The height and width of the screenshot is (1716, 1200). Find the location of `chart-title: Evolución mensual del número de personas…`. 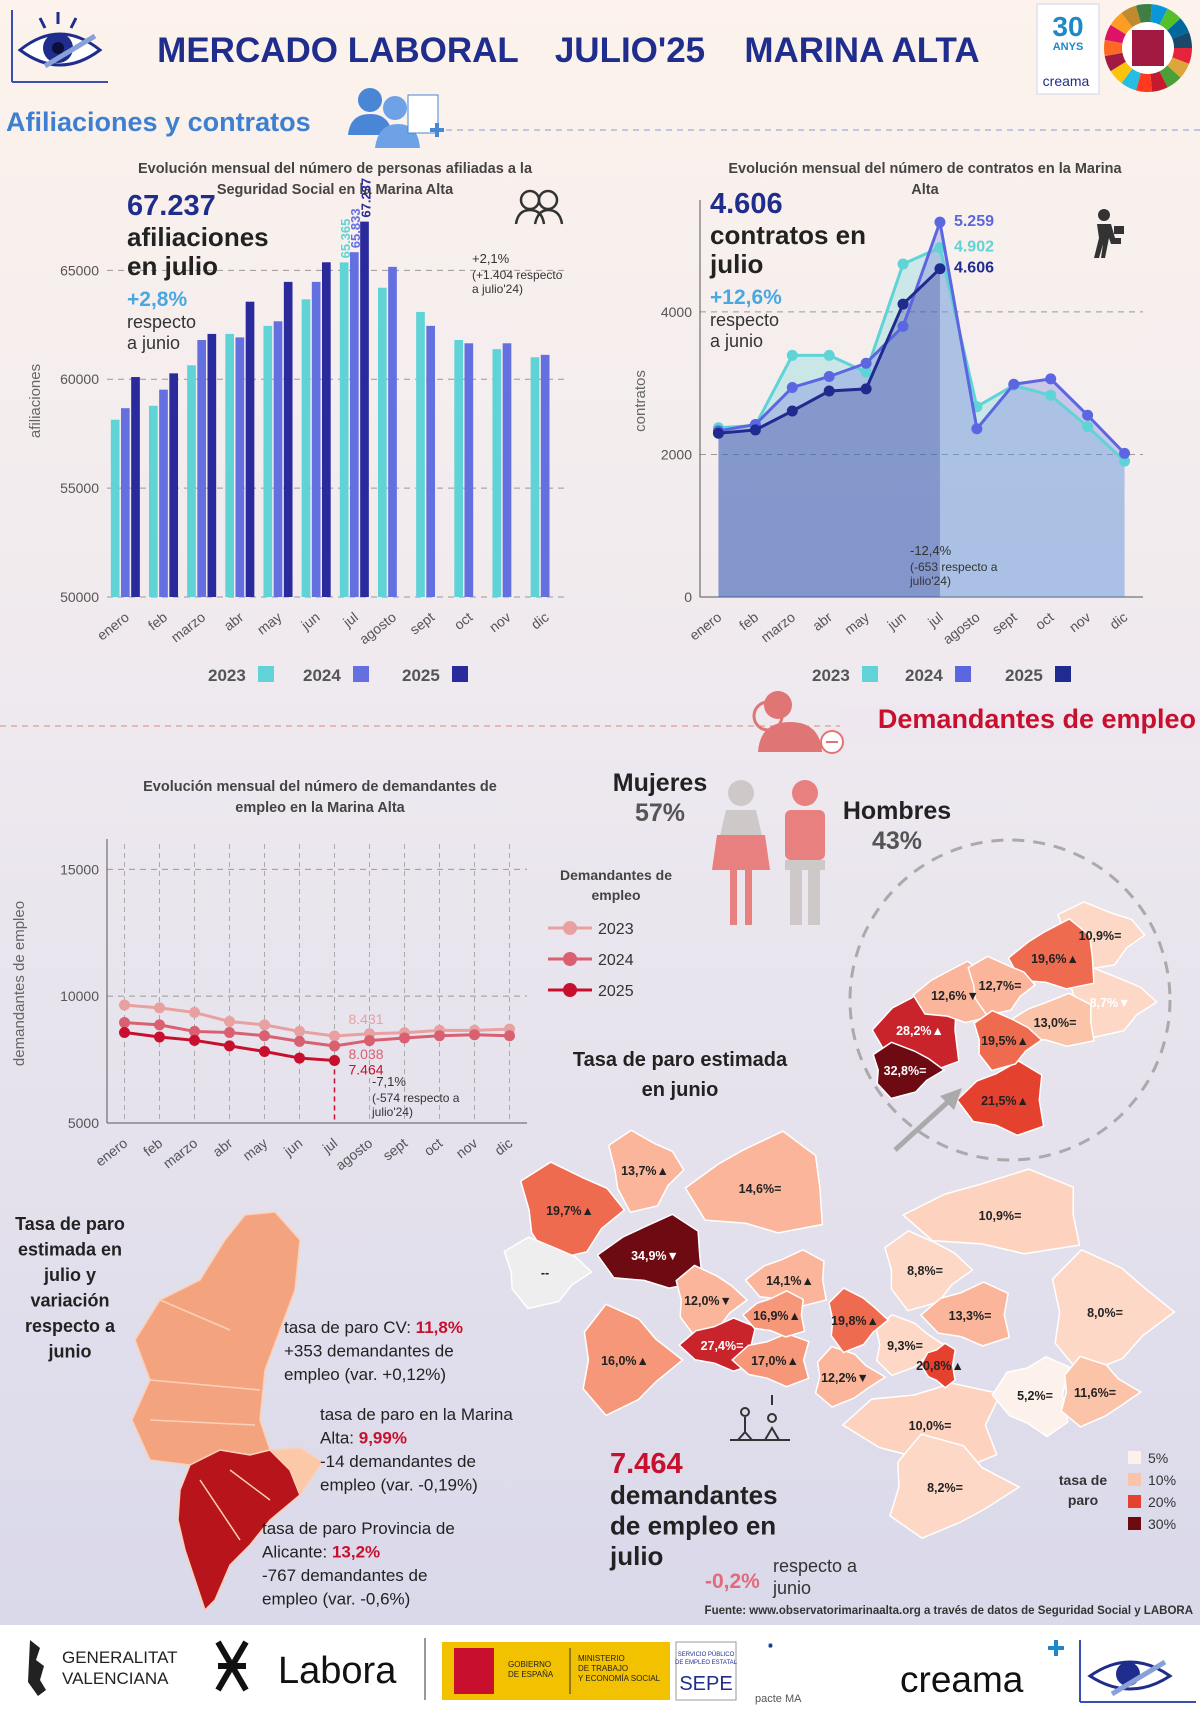

chart-title: Evolución mensual del número de personas… is located at coordinates (335, 169).